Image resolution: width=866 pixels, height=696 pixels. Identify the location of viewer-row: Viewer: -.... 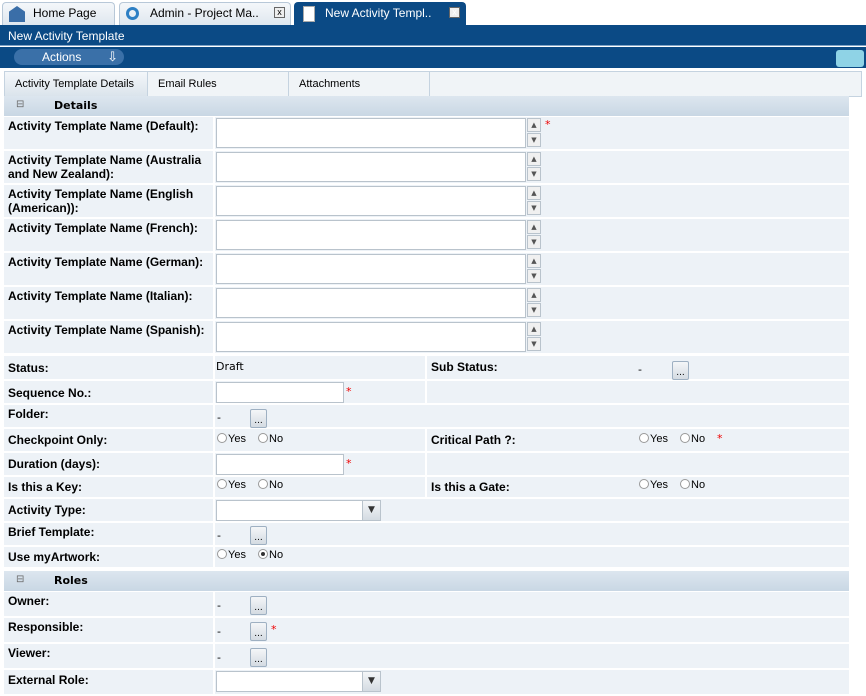
(426, 656).